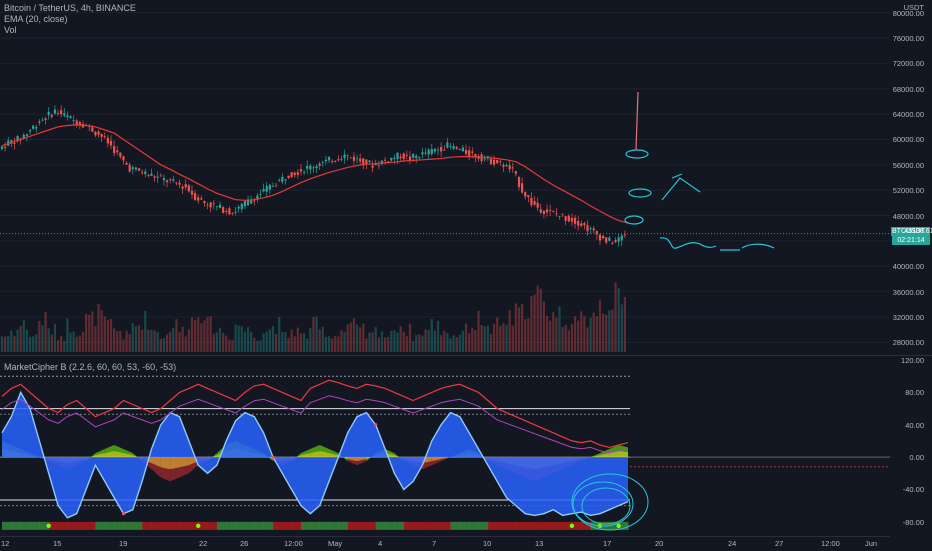 The height and width of the screenshot is (551, 932). I want to click on price-tick: 76000.00, so click(908, 39).